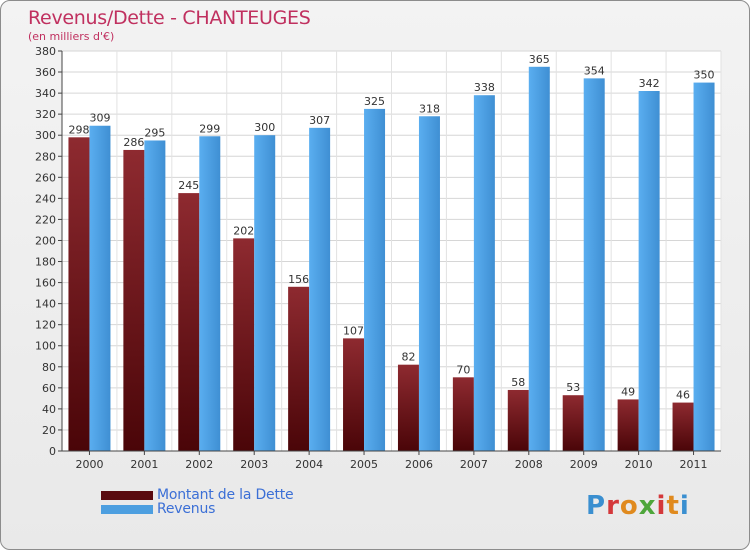 The height and width of the screenshot is (550, 750). I want to click on x-tick-label: 2006, so click(419, 464).